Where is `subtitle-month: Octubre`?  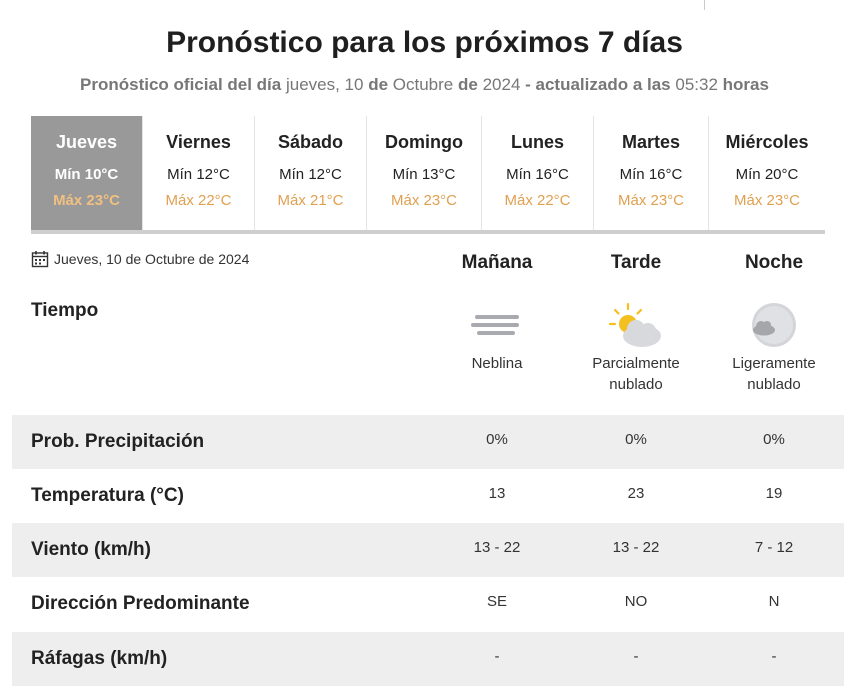 subtitle-month: Octubre is located at coordinates (423, 84).